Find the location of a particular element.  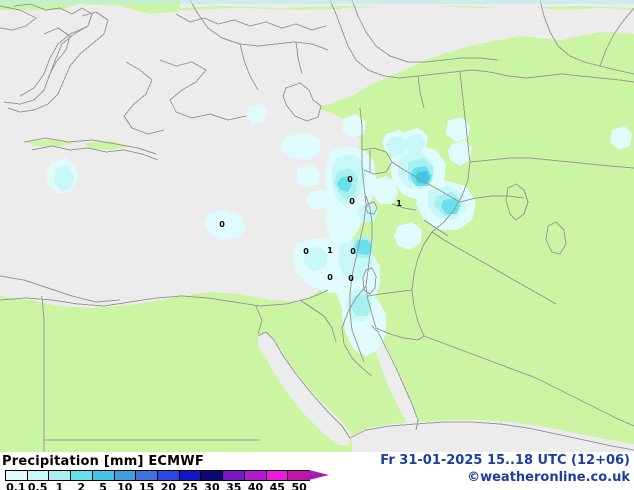

color-scale-bar is located at coordinates (157, 475).